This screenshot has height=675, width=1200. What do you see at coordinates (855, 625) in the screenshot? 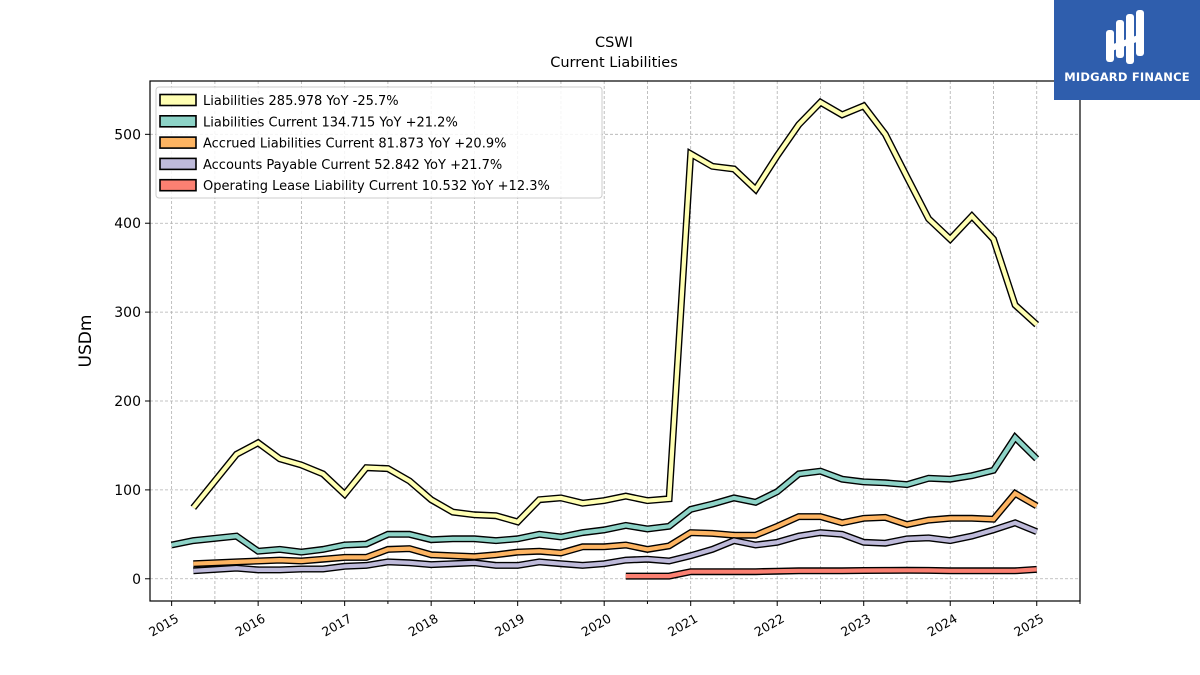
I see `x-tick-label: 2023` at bounding box center [855, 625].